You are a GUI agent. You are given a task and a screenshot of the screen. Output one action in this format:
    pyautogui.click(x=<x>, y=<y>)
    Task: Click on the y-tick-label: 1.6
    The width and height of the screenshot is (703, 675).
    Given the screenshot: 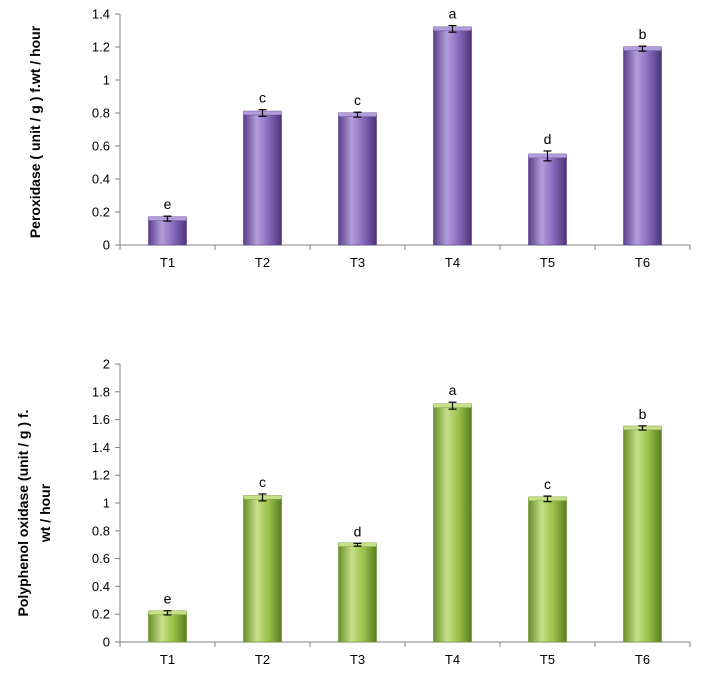 What is the action you would take?
    pyautogui.click(x=101, y=419)
    